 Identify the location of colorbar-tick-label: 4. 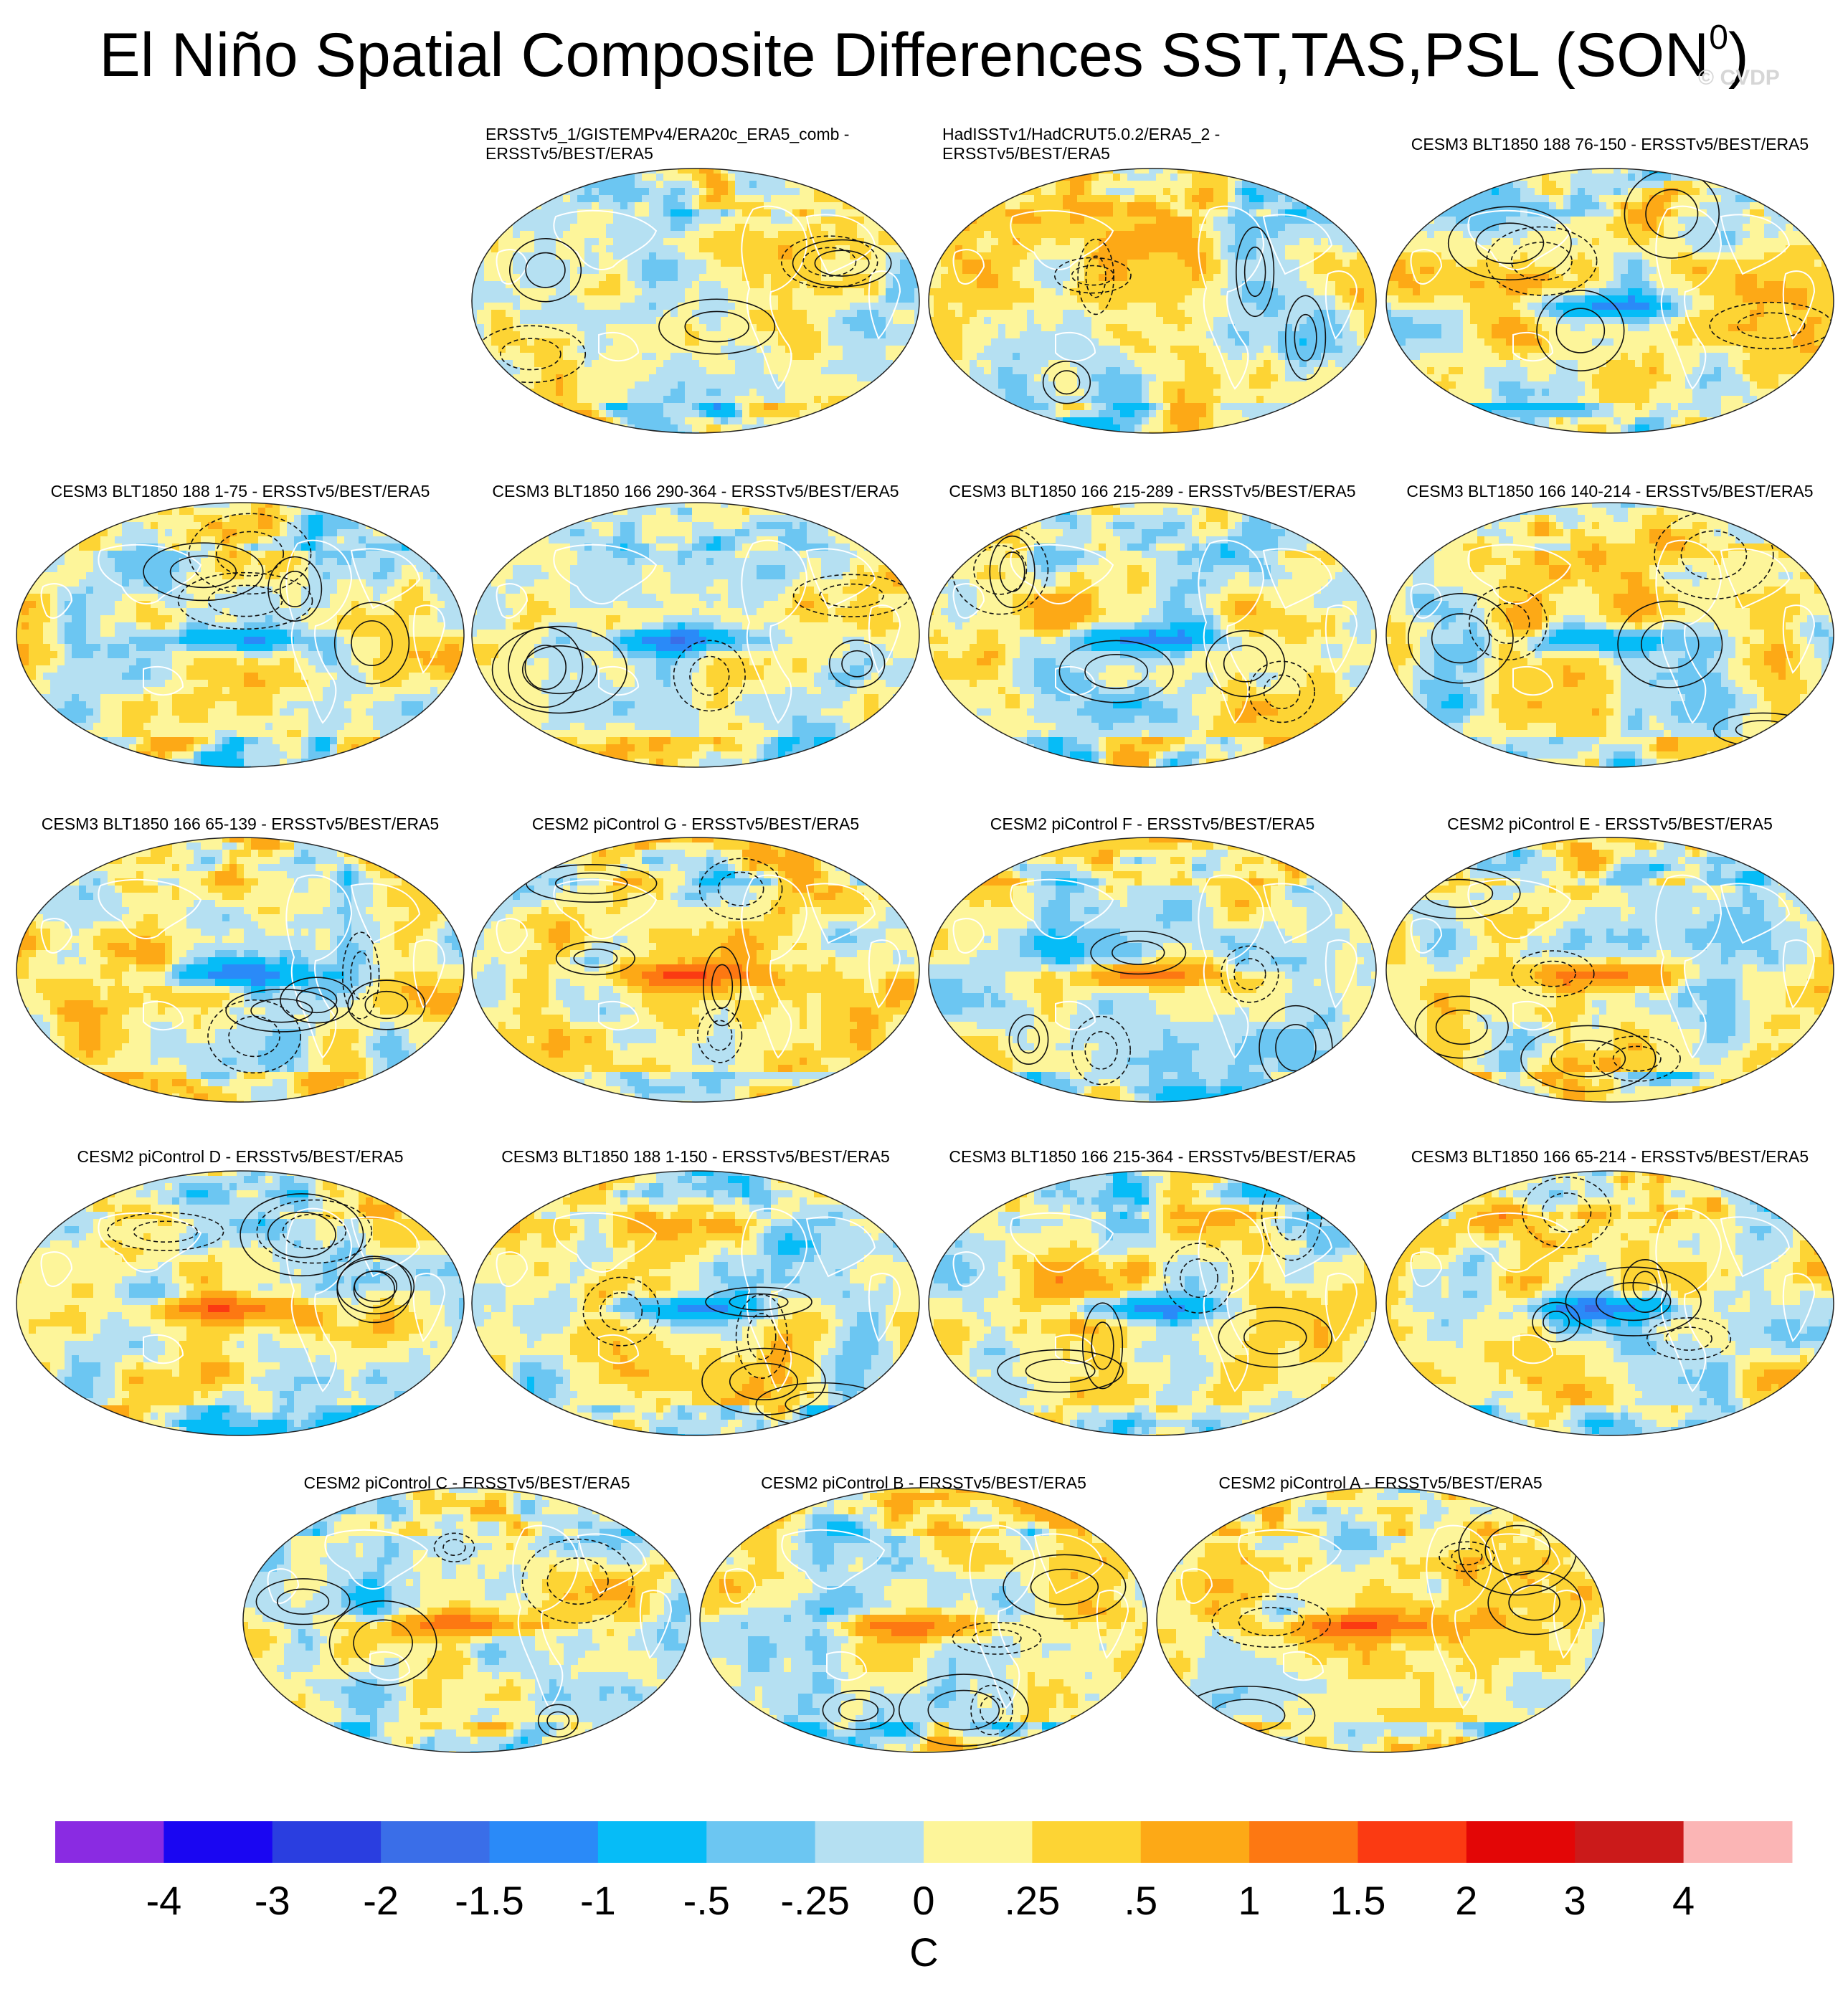
(1683, 1900).